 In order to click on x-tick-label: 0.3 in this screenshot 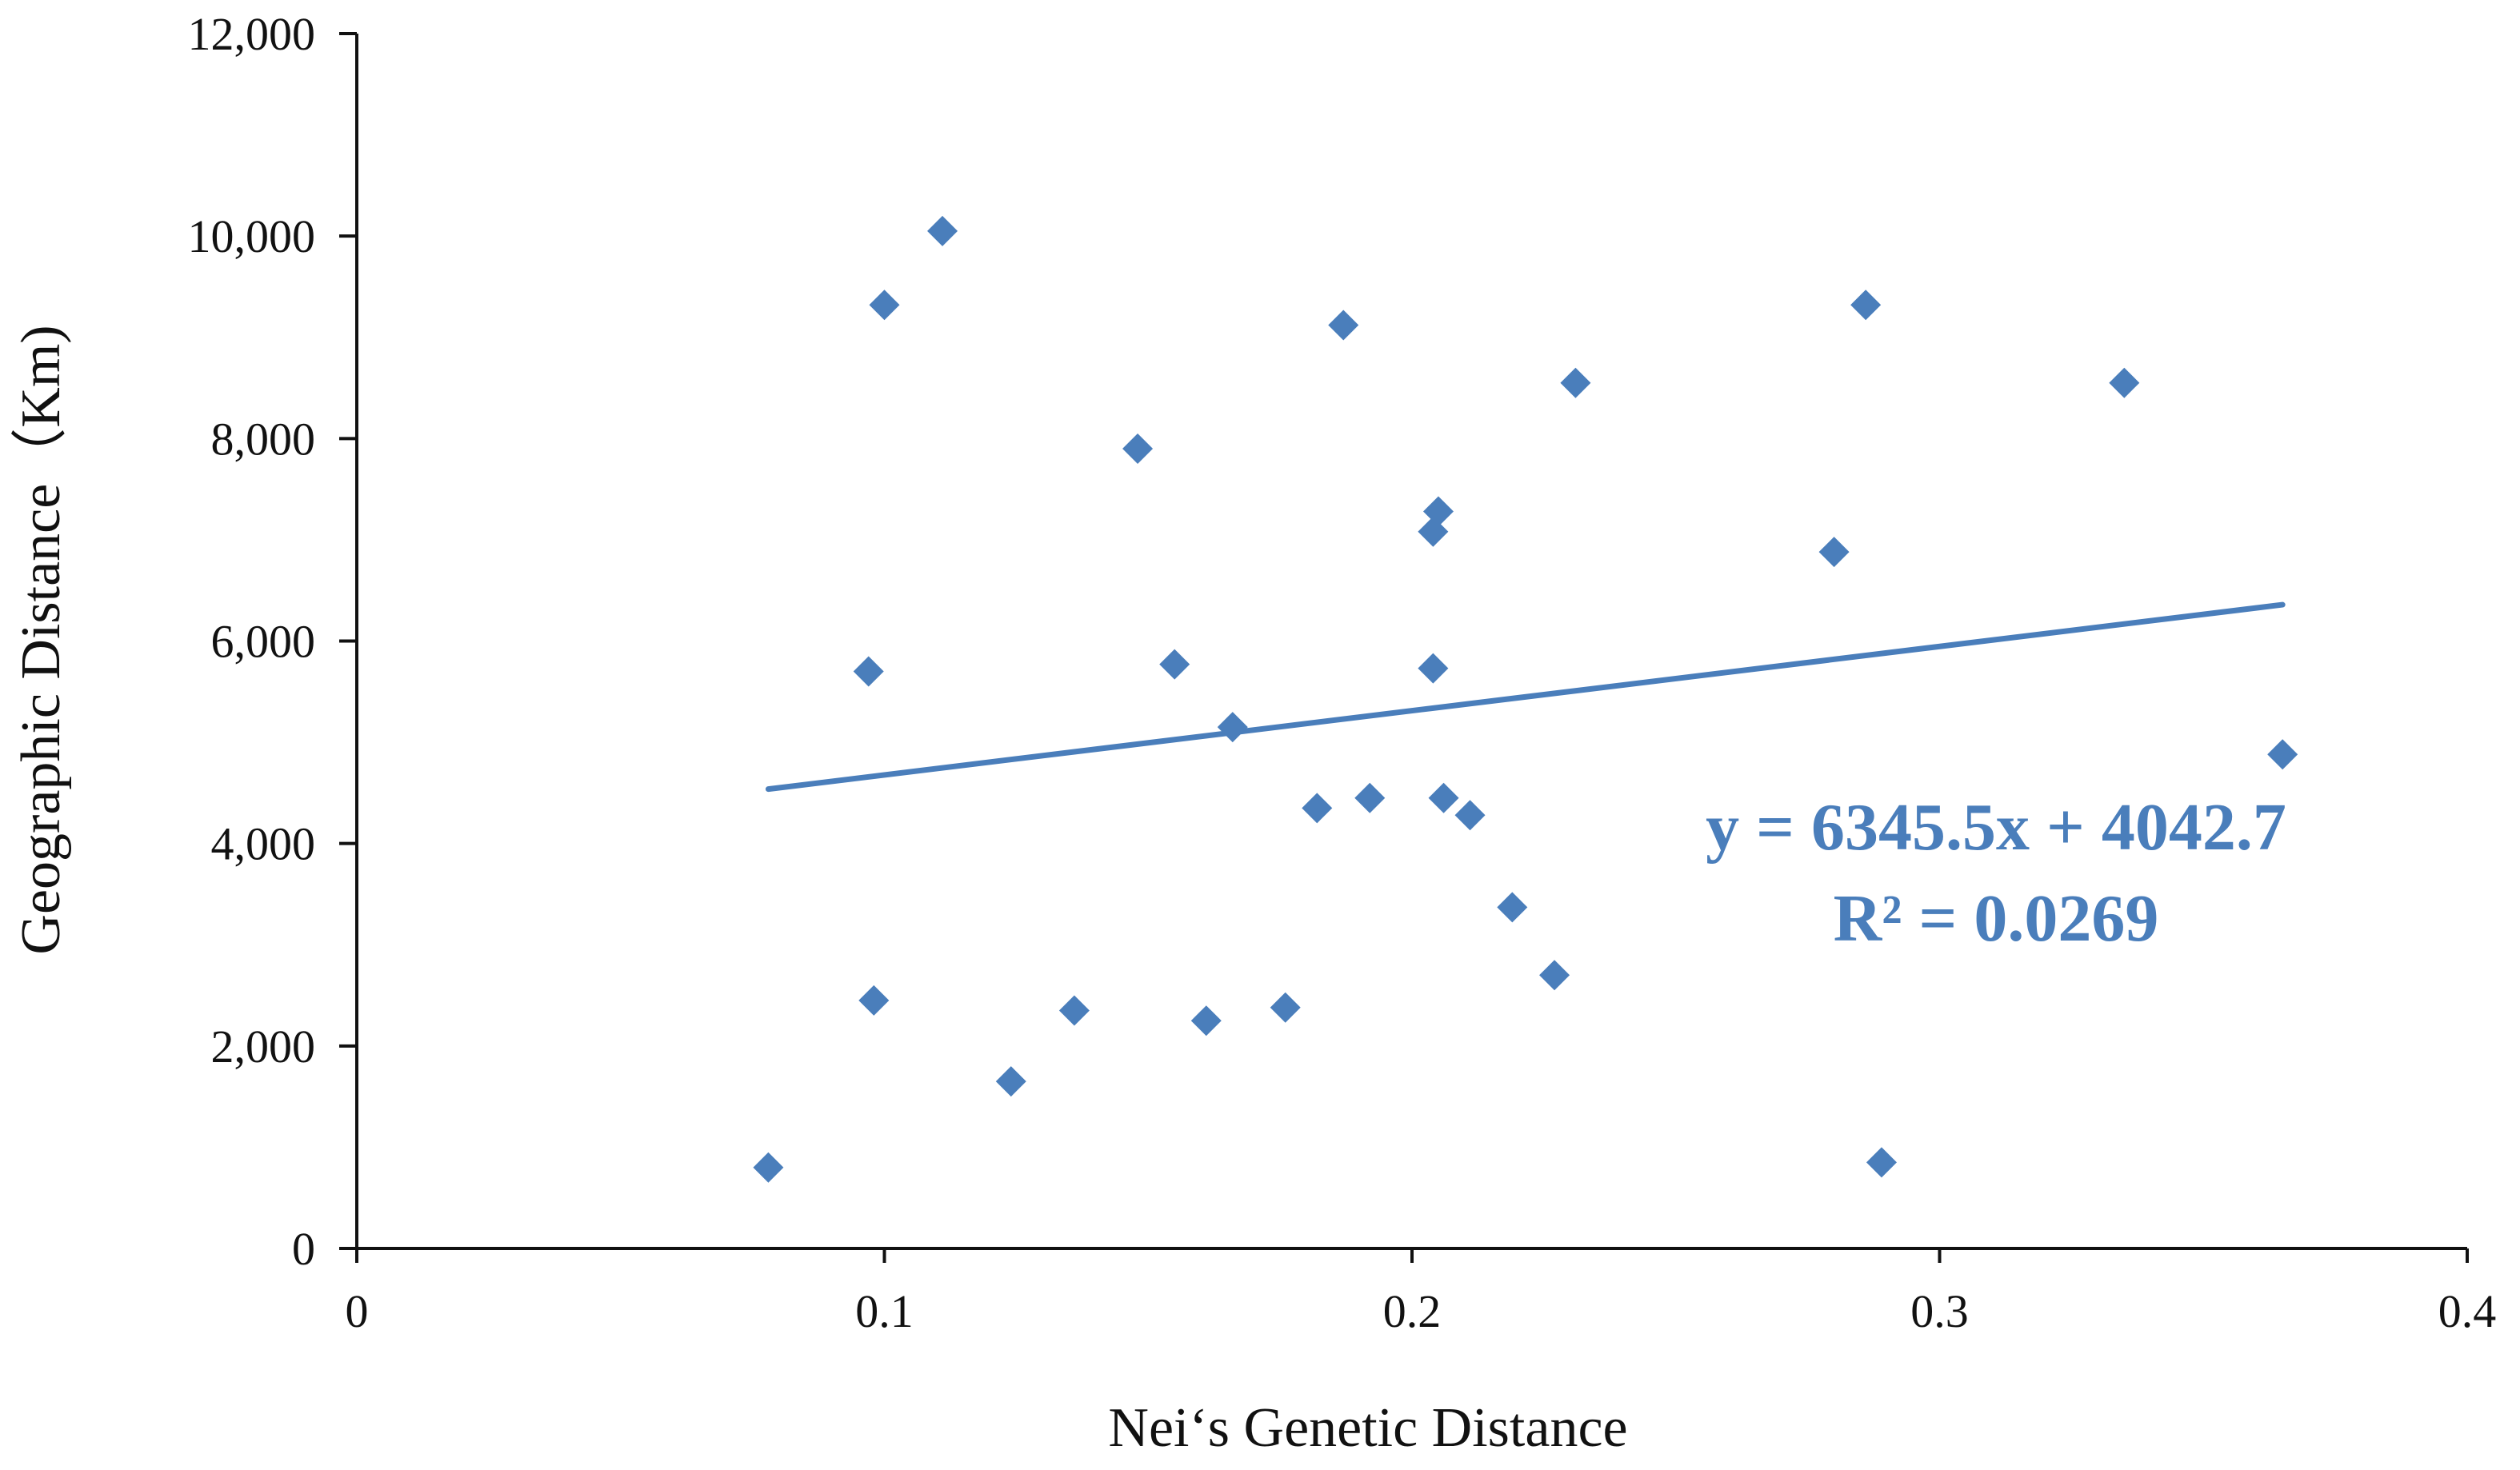, I will do `click(1939, 1311)`.